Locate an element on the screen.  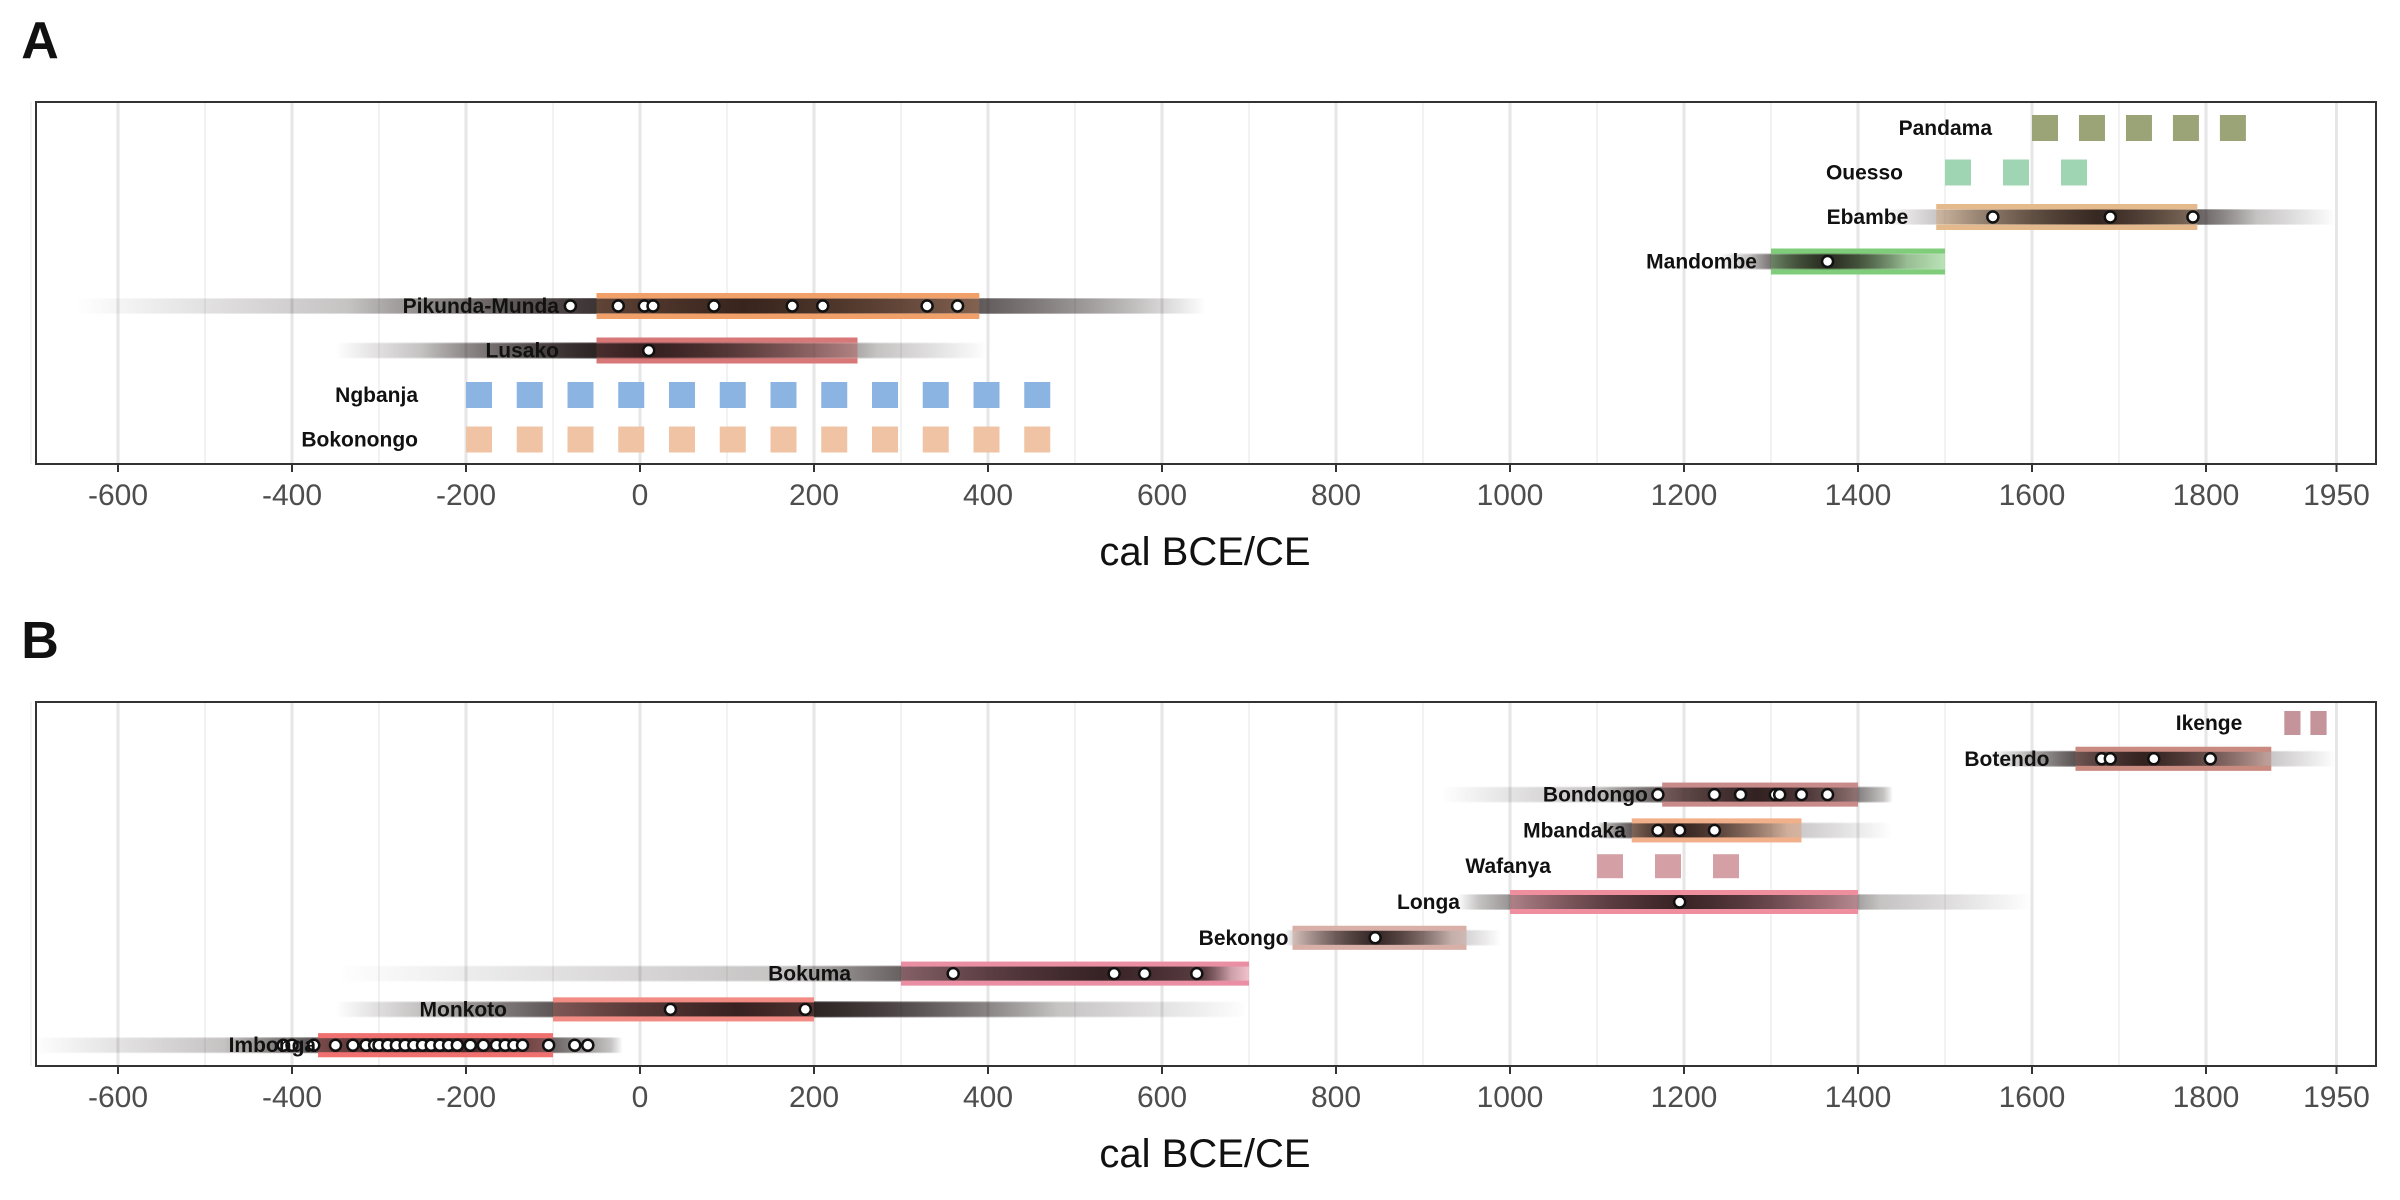
row-label: Ikenge is located at coordinates (2209, 723).